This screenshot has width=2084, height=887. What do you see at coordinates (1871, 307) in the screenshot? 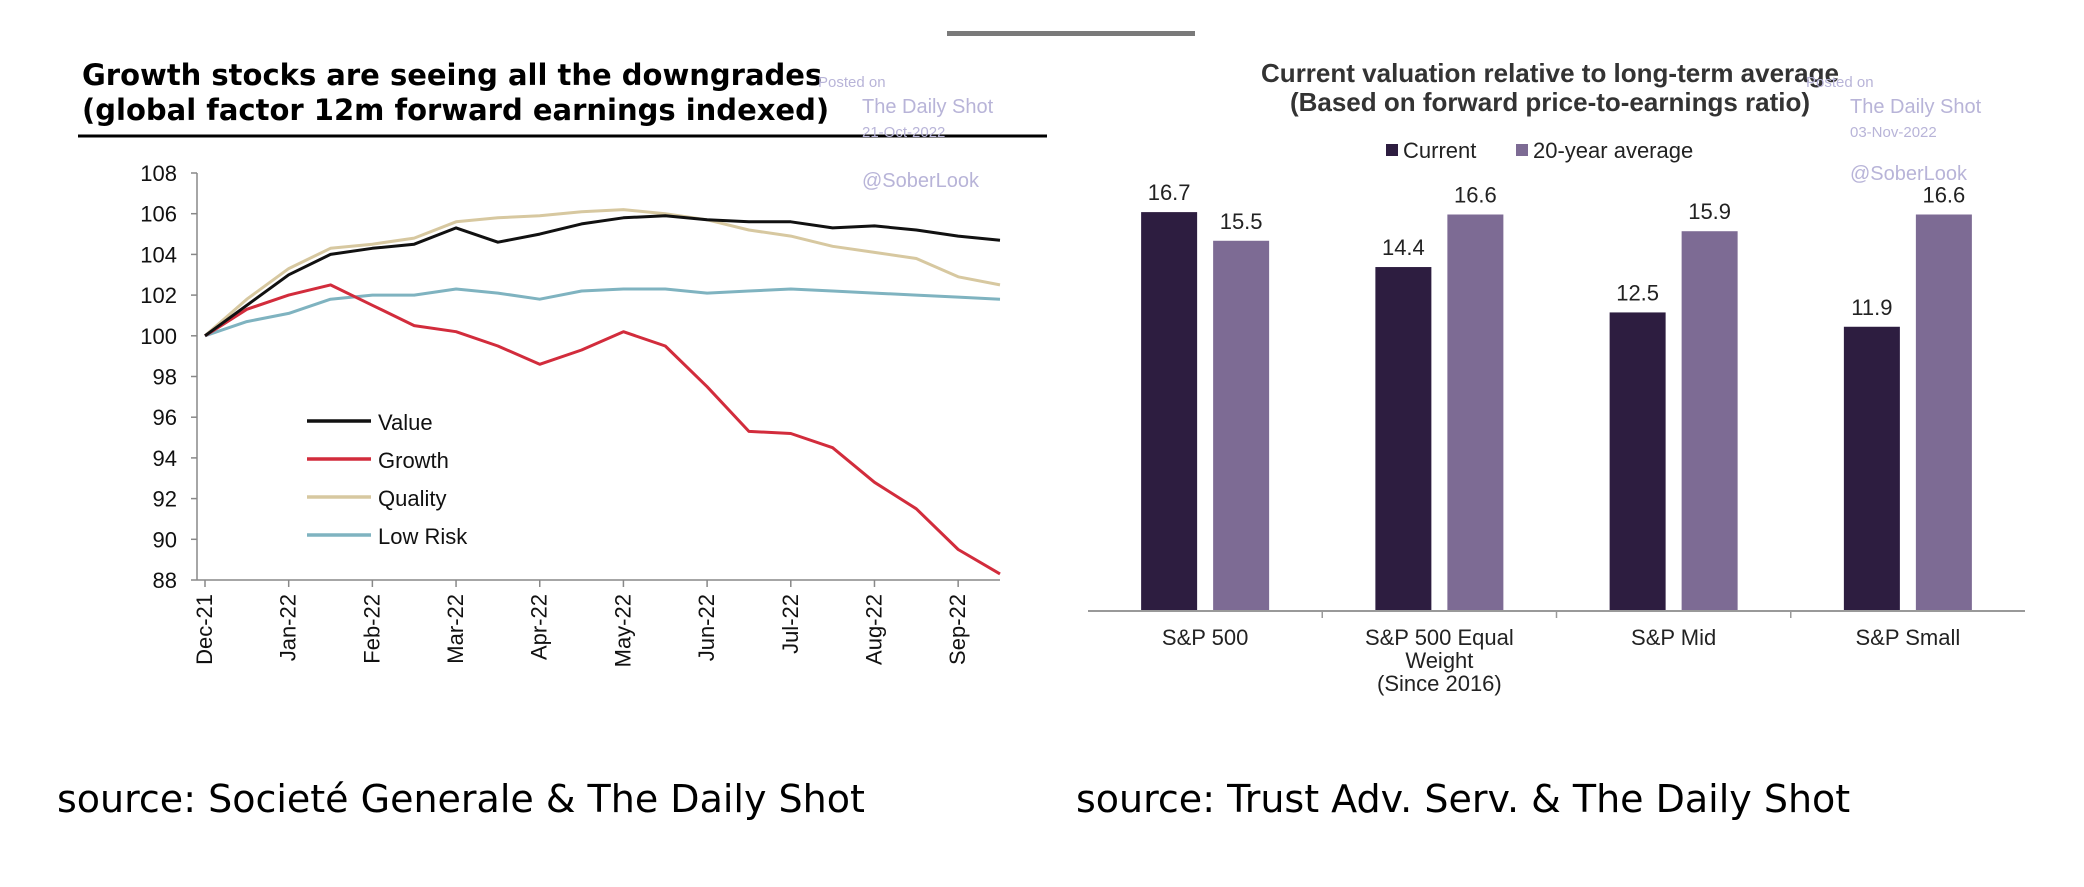
I see `right-bar-value-label: 11.9` at bounding box center [1871, 307].